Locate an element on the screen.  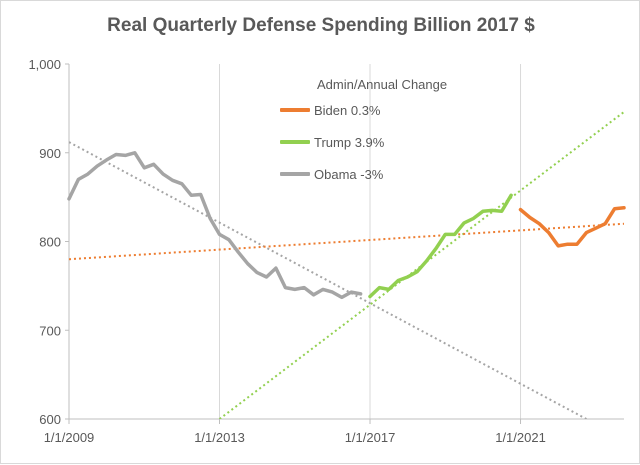
series-line-trump is located at coordinates (440, 246).